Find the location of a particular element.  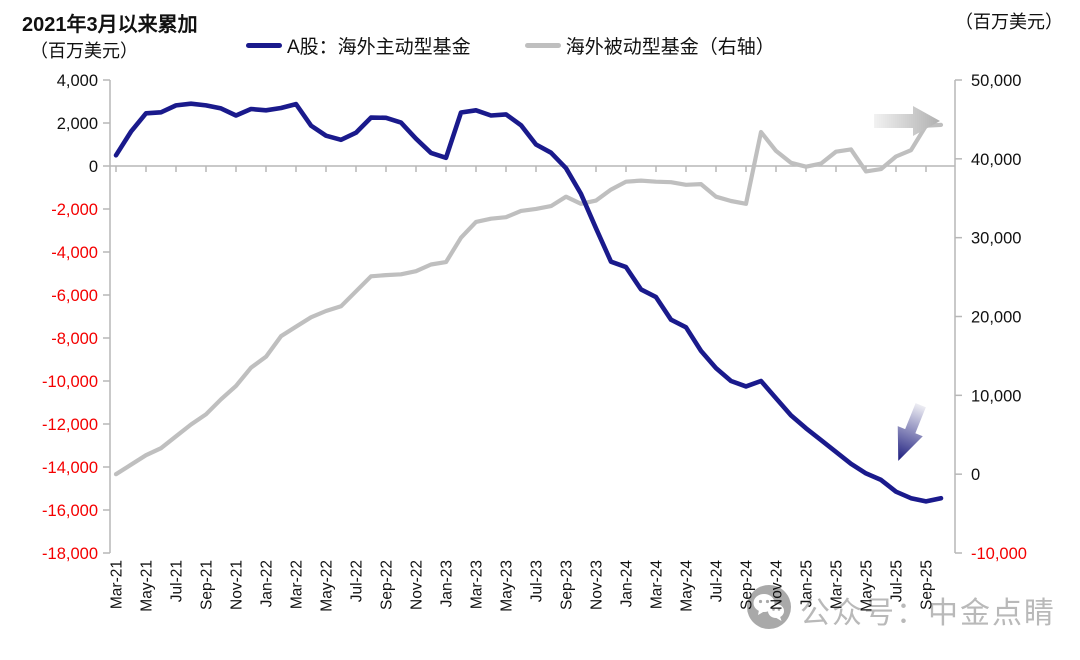

legend-label-active-fund: A股：海外主动型基金 is located at coordinates (379, 47).